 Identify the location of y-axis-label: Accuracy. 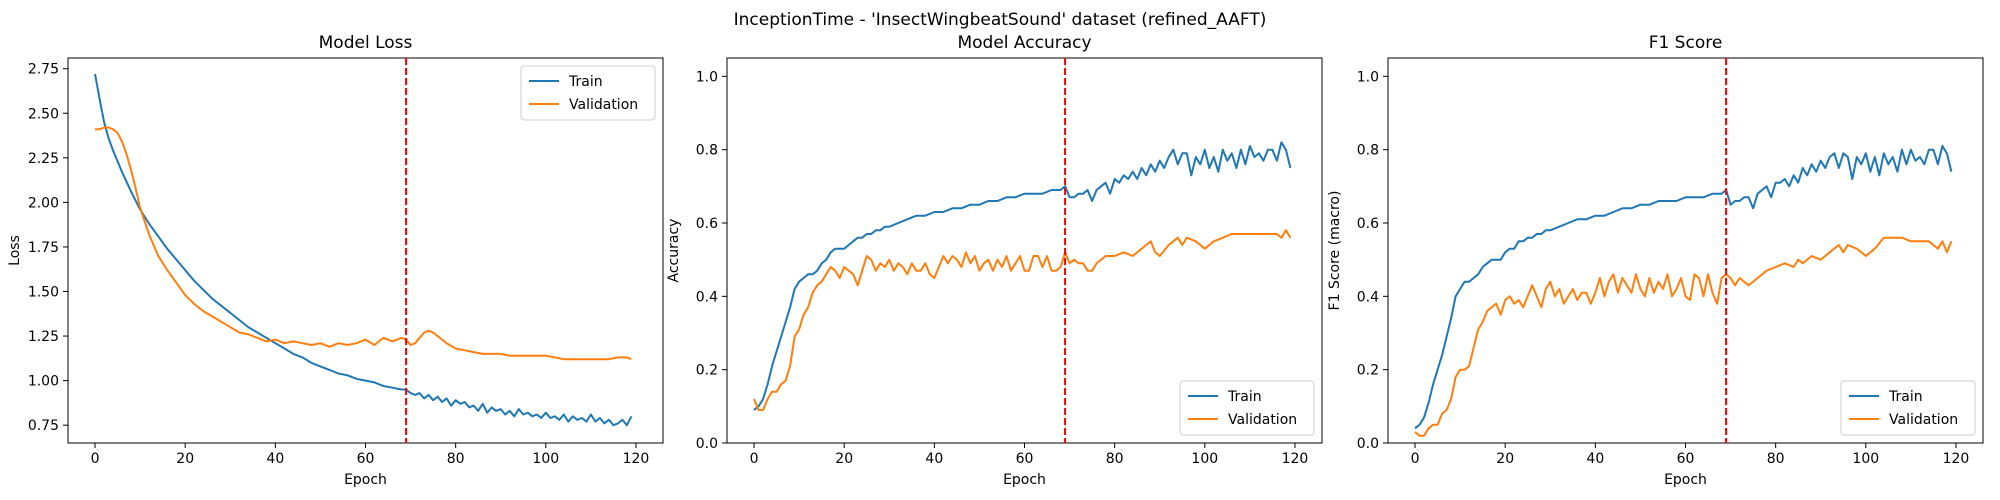
(674, 251).